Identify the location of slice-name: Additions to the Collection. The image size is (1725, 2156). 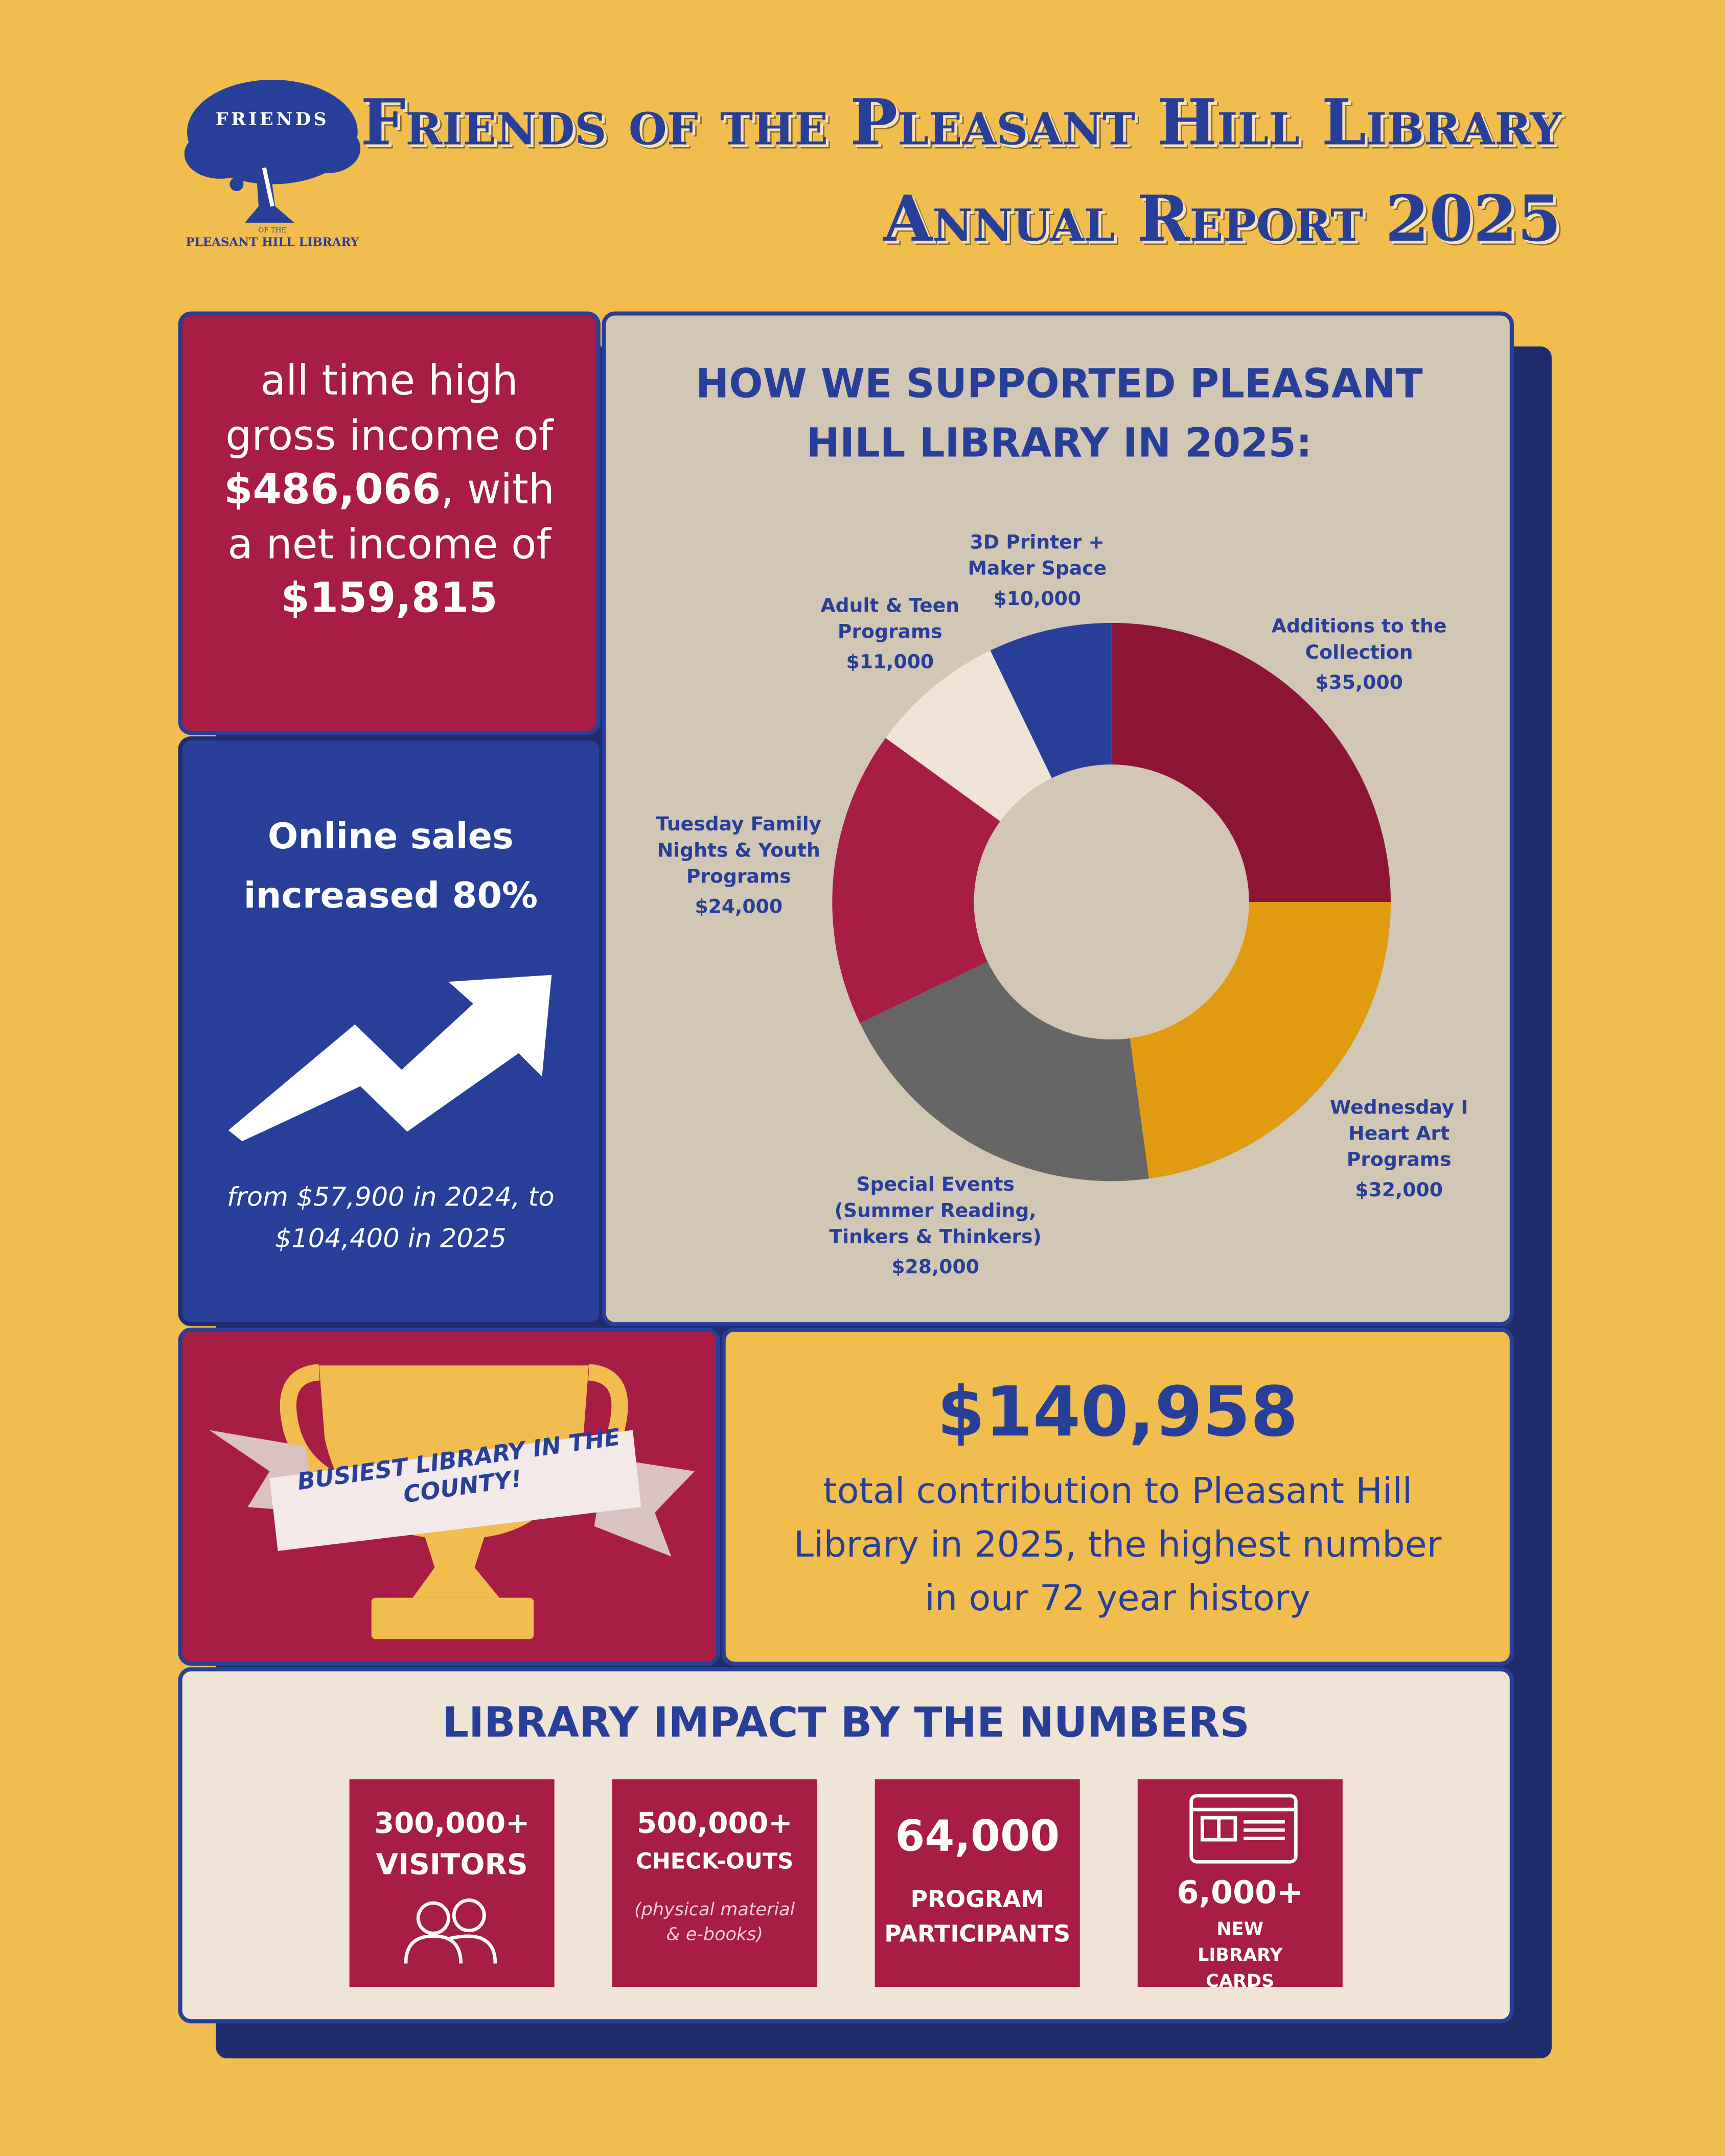
(1359, 640).